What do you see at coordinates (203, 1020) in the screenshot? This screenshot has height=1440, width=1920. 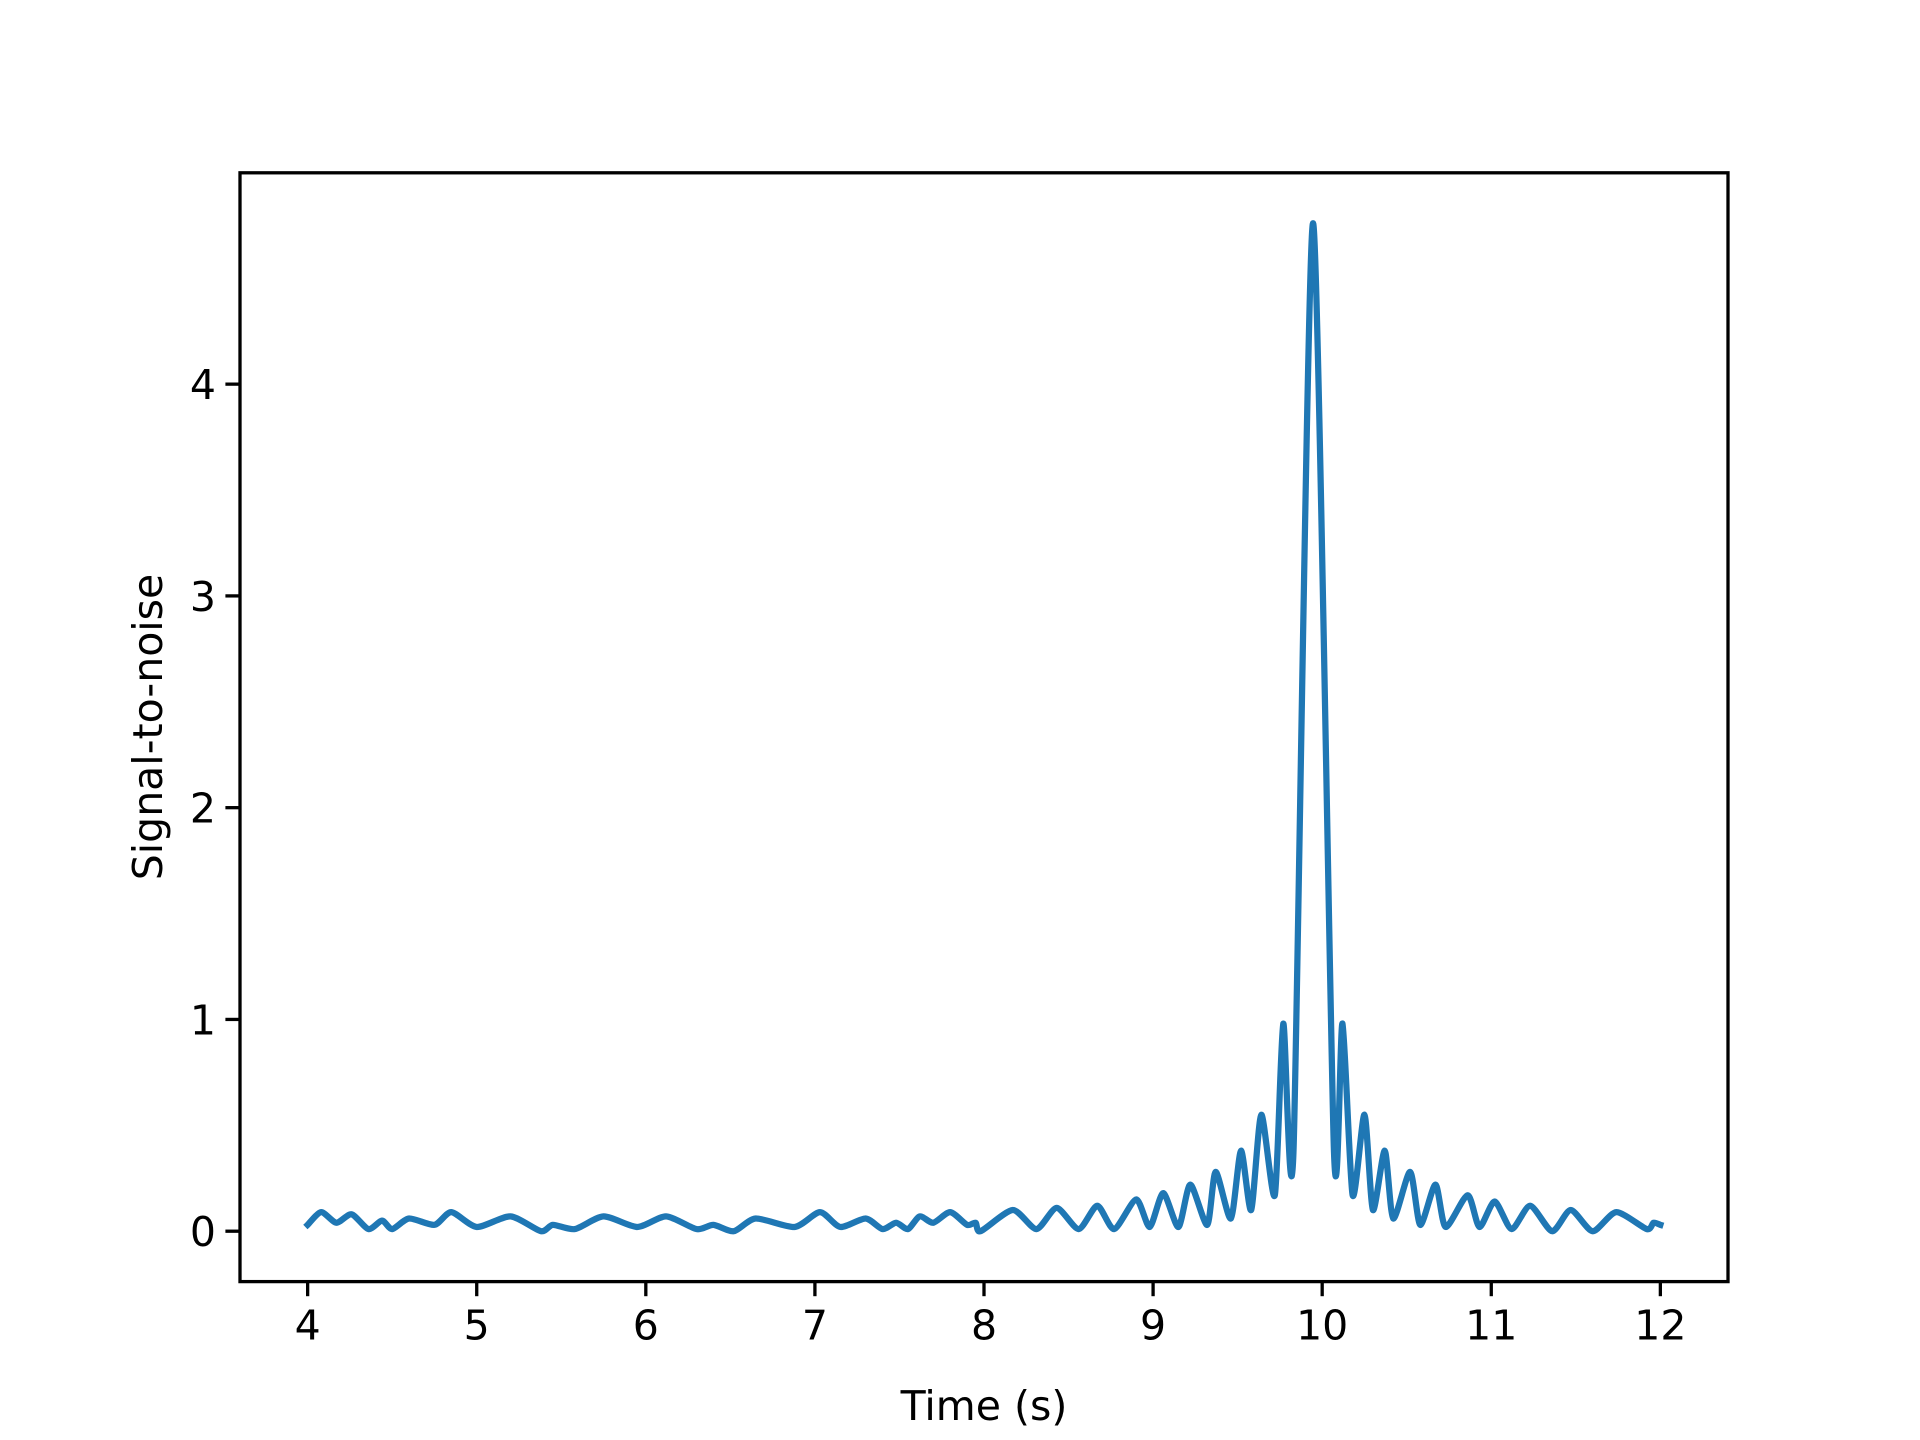 I see `y-tick-label: 1` at bounding box center [203, 1020].